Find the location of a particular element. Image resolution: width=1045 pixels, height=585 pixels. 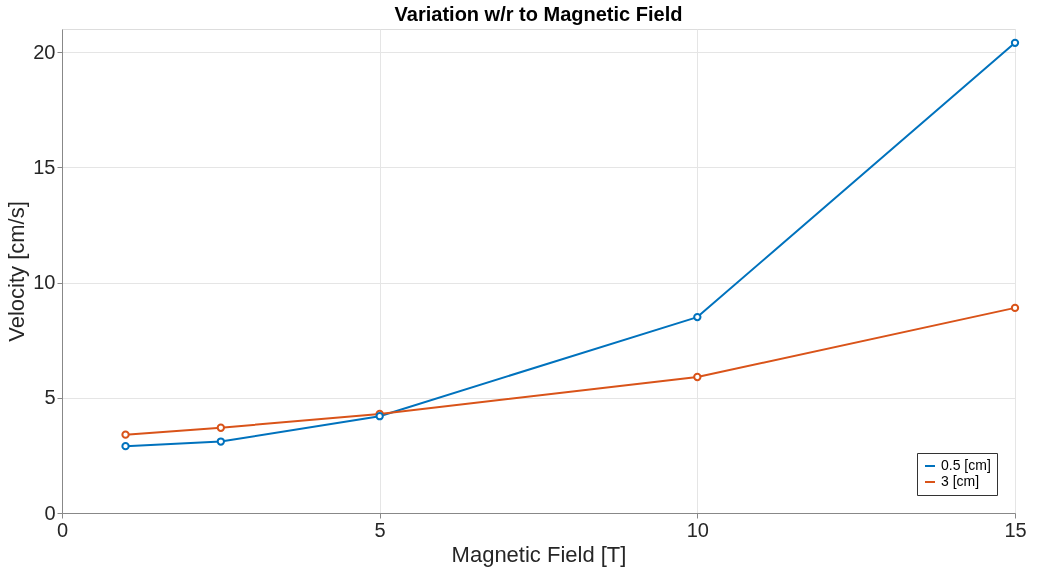

y-tick-label: 0 is located at coordinates (50, 512).